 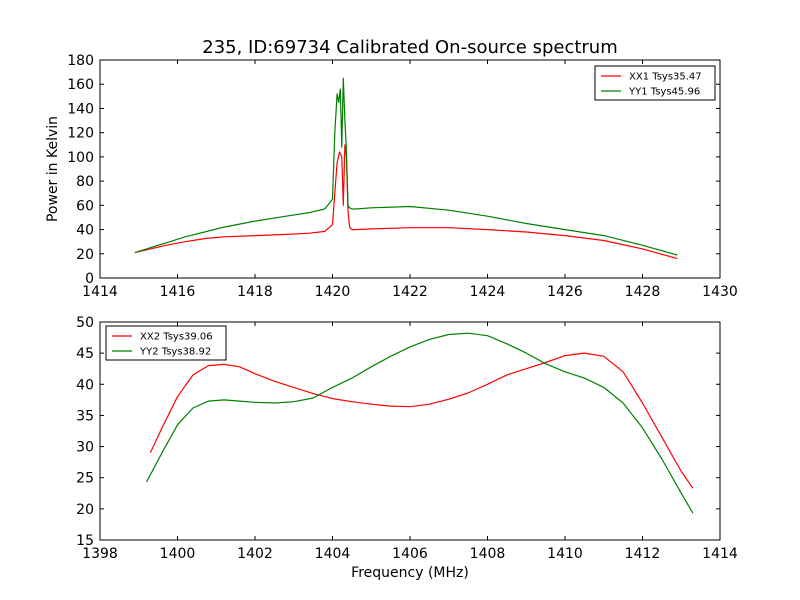 What do you see at coordinates (410, 554) in the screenshot?
I see `x-tick-label: 1406` at bounding box center [410, 554].